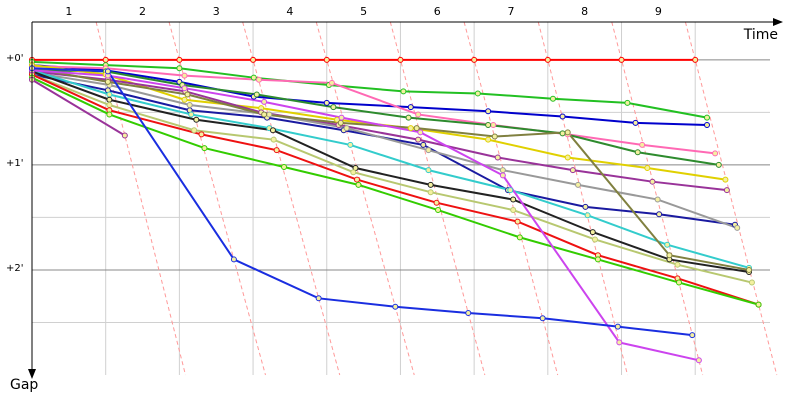 This screenshot has height=400, width=800. What do you see at coordinates (363, 11) in the screenshot?
I see `x-tick-label: 5` at bounding box center [363, 11].